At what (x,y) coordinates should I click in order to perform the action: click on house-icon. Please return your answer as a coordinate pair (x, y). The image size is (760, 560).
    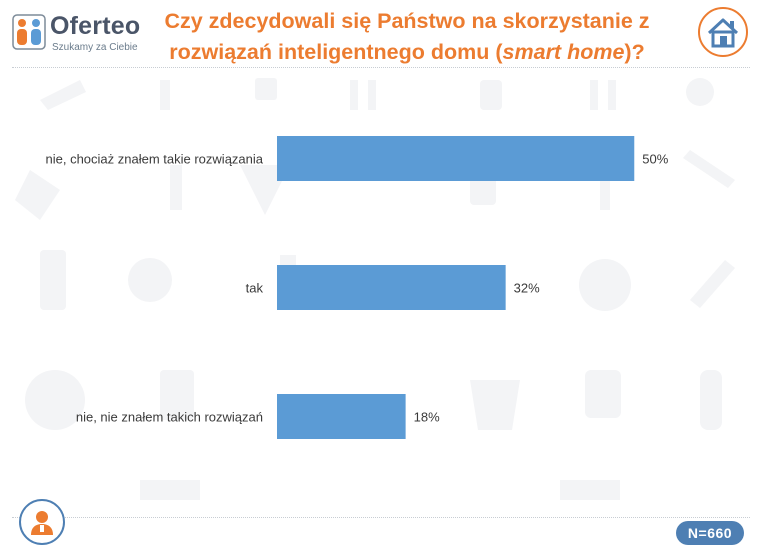
    Looking at the image, I should click on (723, 32).